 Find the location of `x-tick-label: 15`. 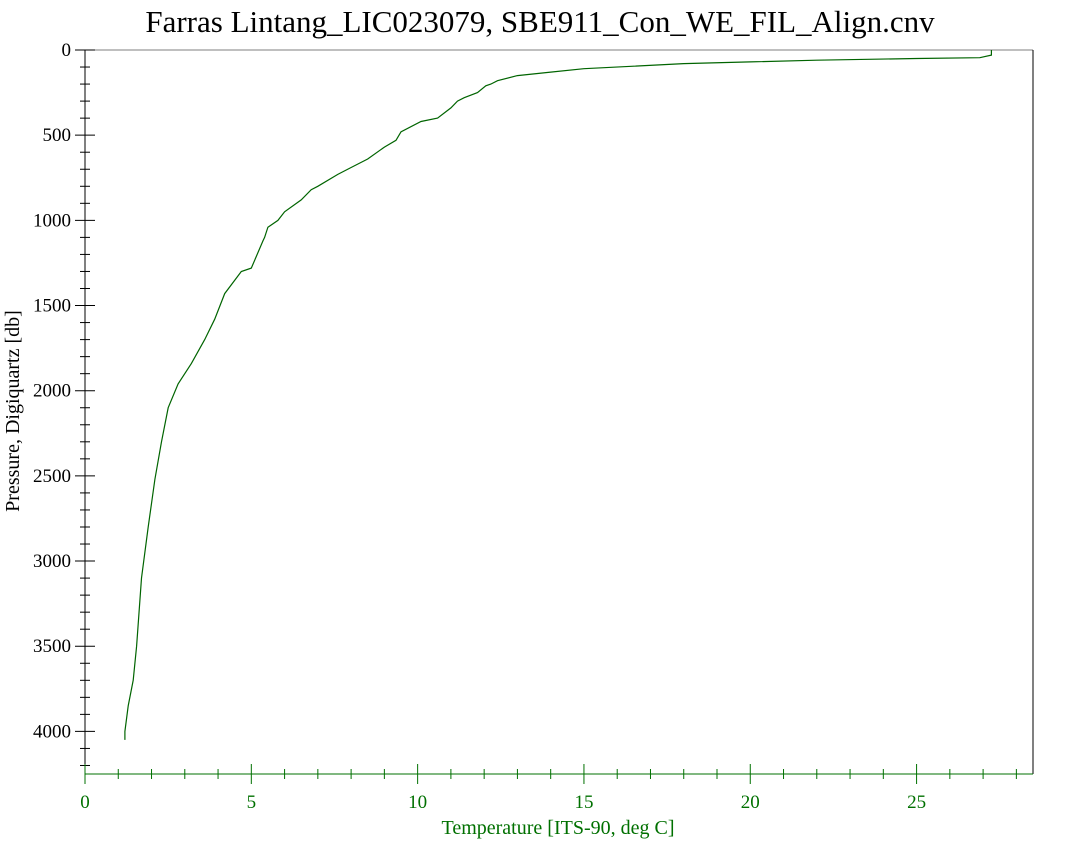

x-tick-label: 15 is located at coordinates (583, 802).